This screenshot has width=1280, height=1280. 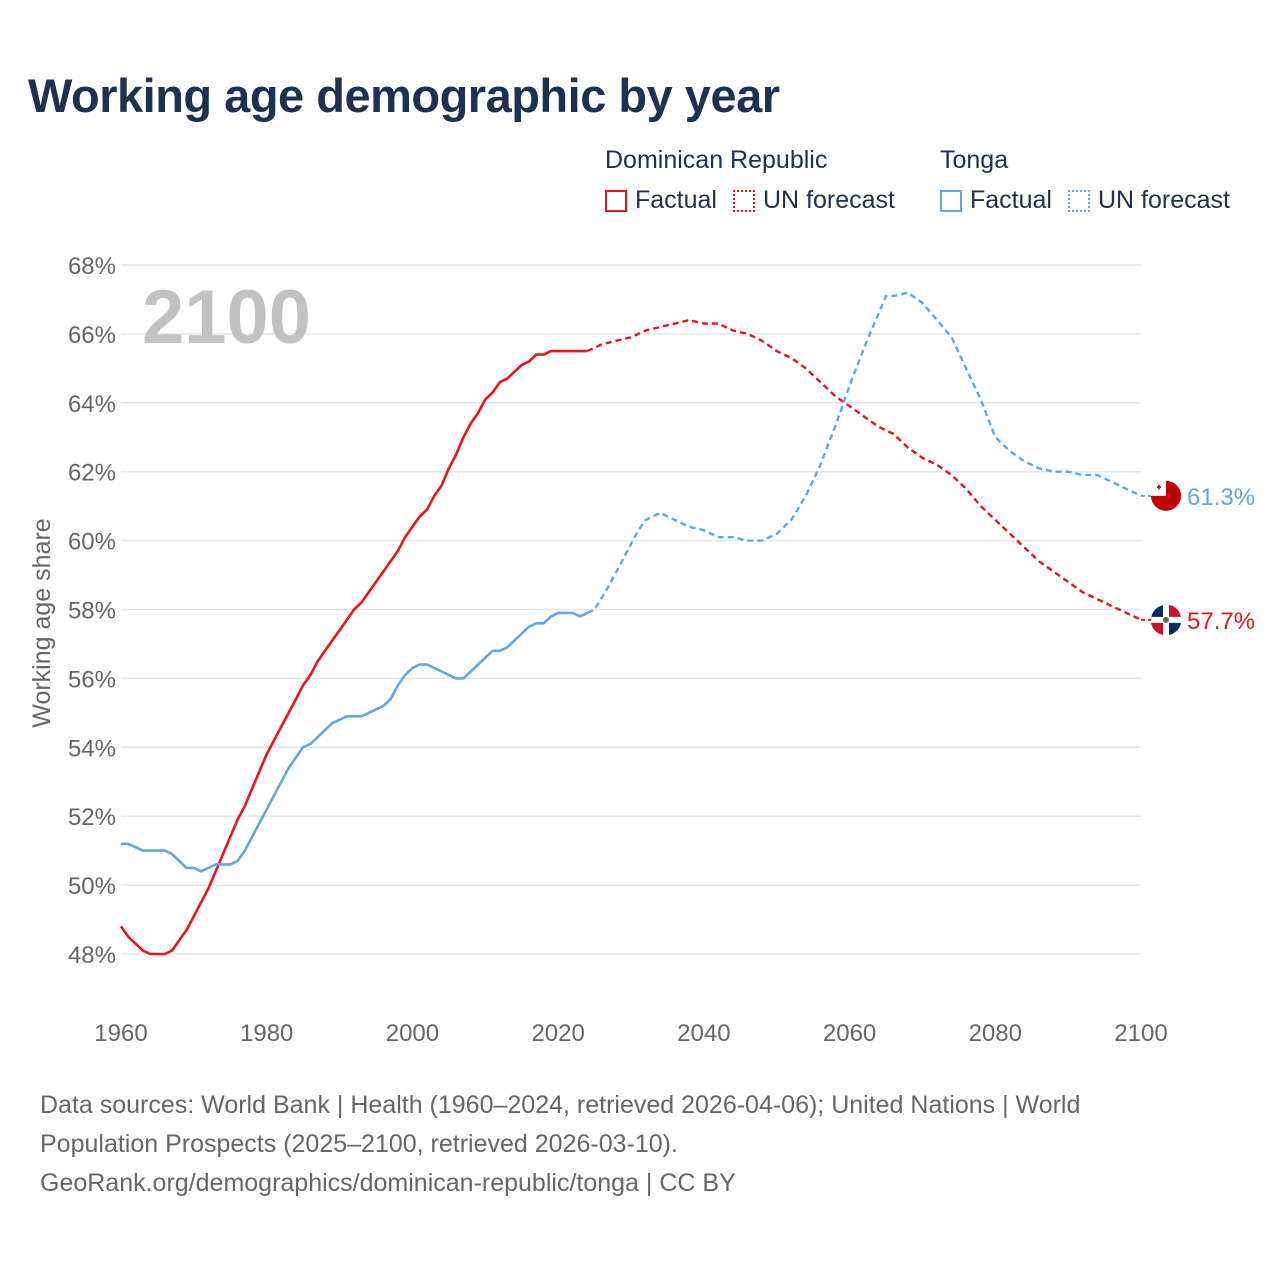 What do you see at coordinates (864, 469) in the screenshot?
I see `series-line-dominican-republic-forecast` at bounding box center [864, 469].